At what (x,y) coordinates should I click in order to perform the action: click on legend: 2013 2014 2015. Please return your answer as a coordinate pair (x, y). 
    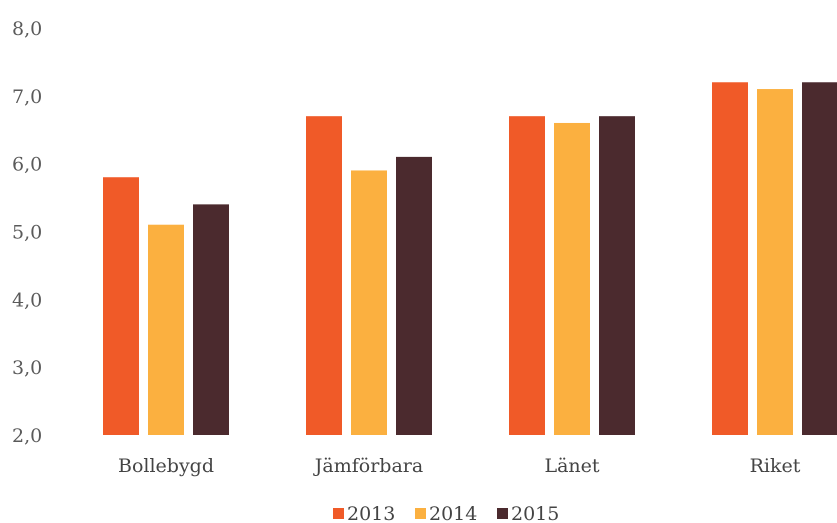
    Looking at the image, I should click on (446, 513).